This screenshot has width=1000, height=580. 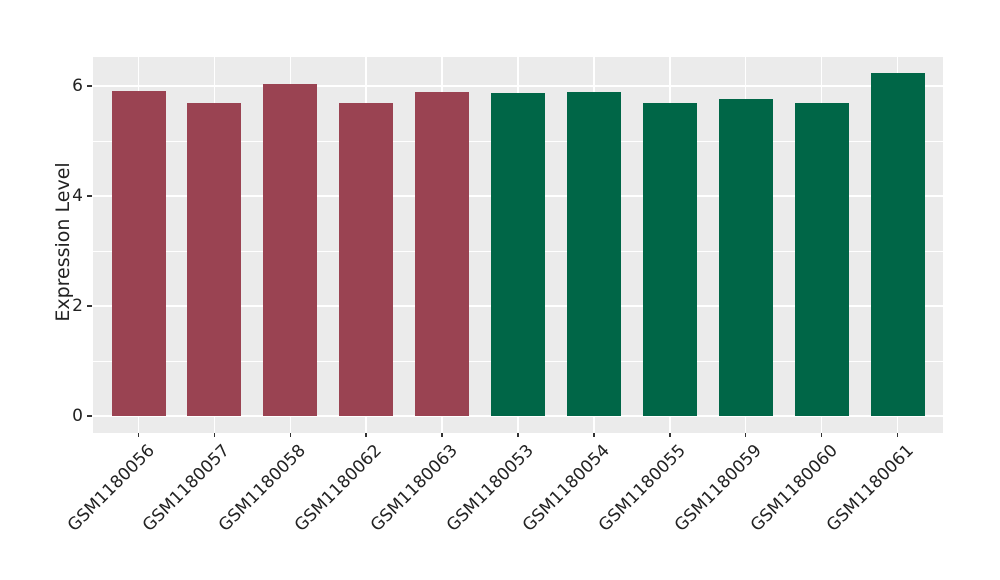 I want to click on x-tick-label: GSM1180056, so click(x=111, y=488).